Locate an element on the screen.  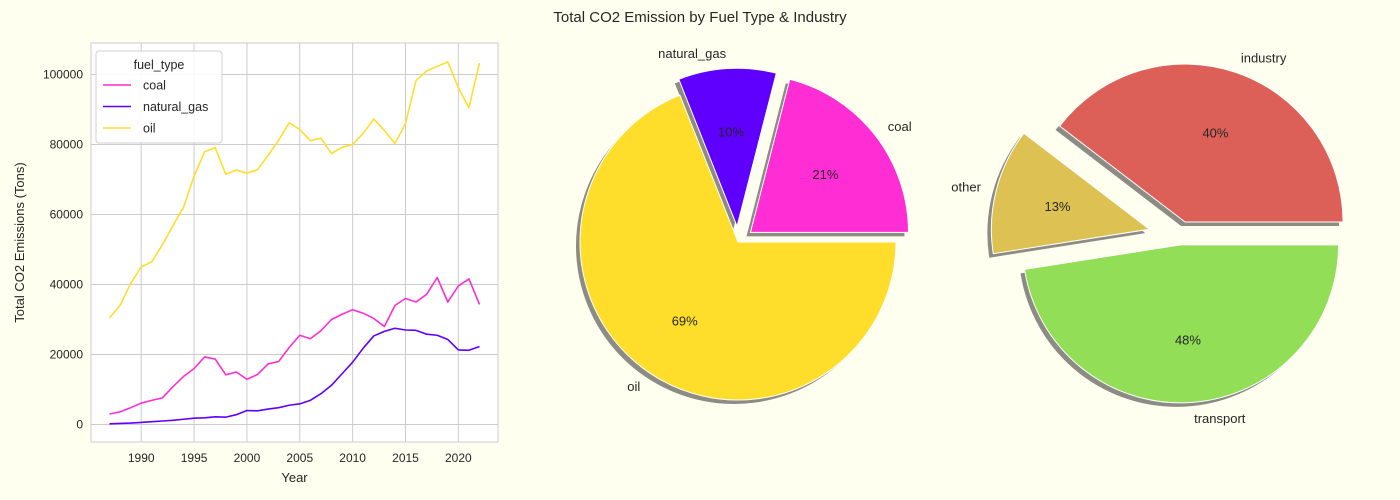
pie-label-transport: transport is located at coordinates (1220, 418).